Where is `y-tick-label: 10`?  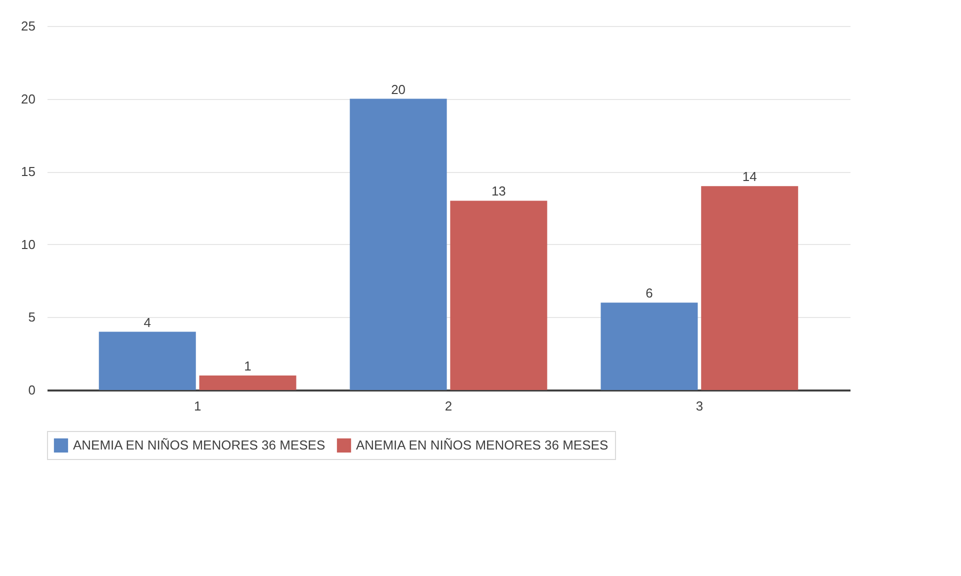
y-tick-label: 10 is located at coordinates (28, 244).